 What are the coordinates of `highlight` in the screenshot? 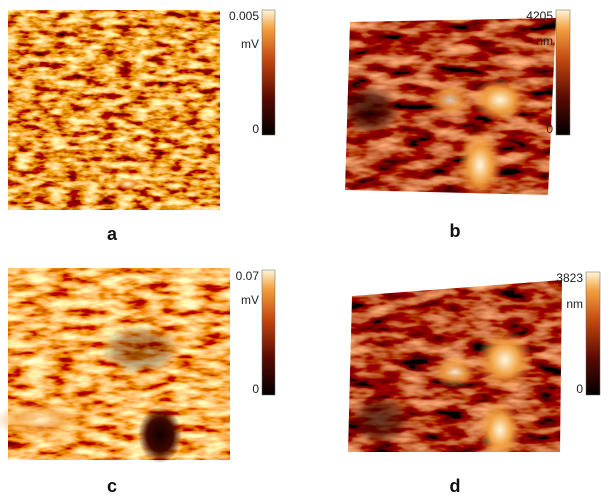 It's located at (128, 184).